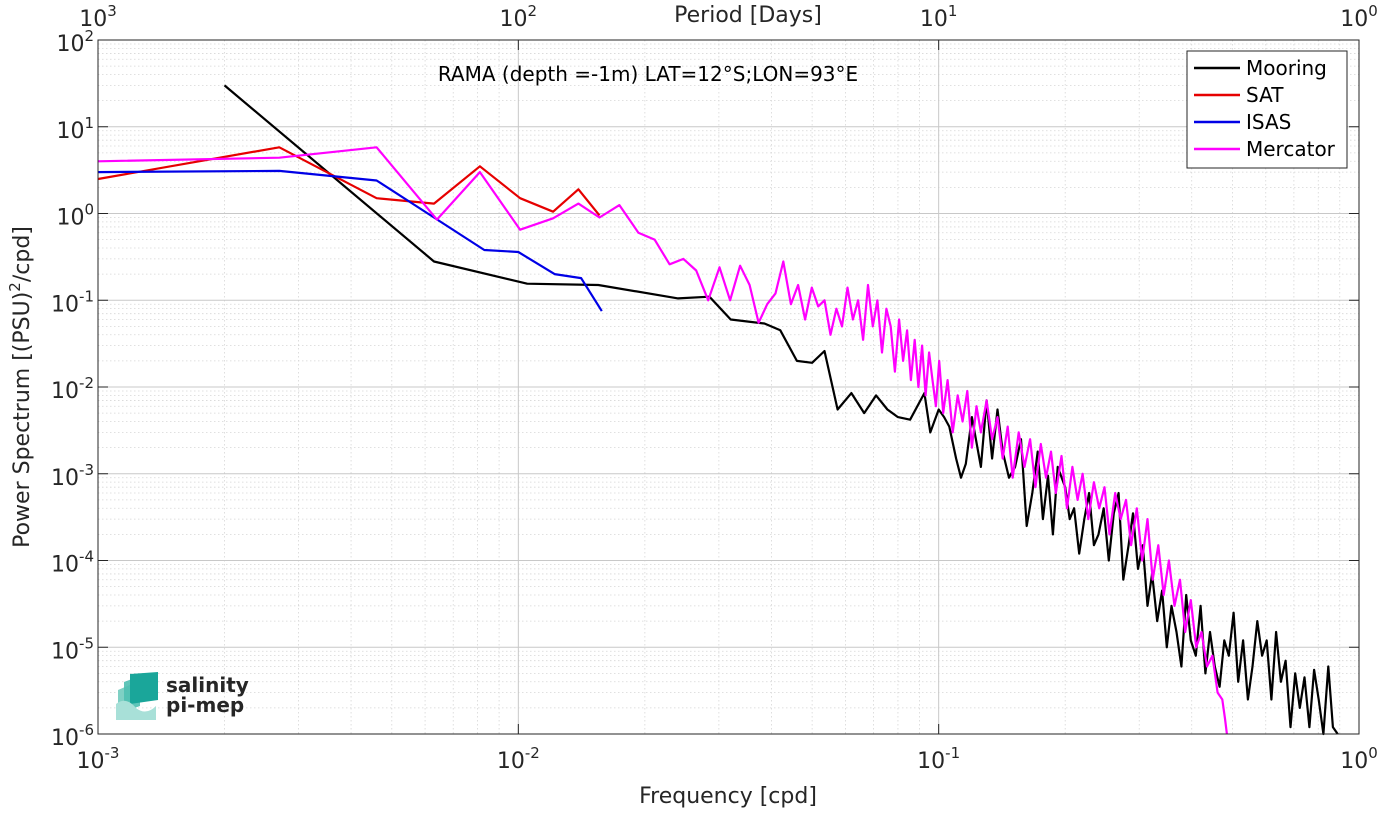 The image size is (1383, 813). Describe the element at coordinates (86, 296) in the screenshot. I see `y-tick-label-exp: -1` at that location.